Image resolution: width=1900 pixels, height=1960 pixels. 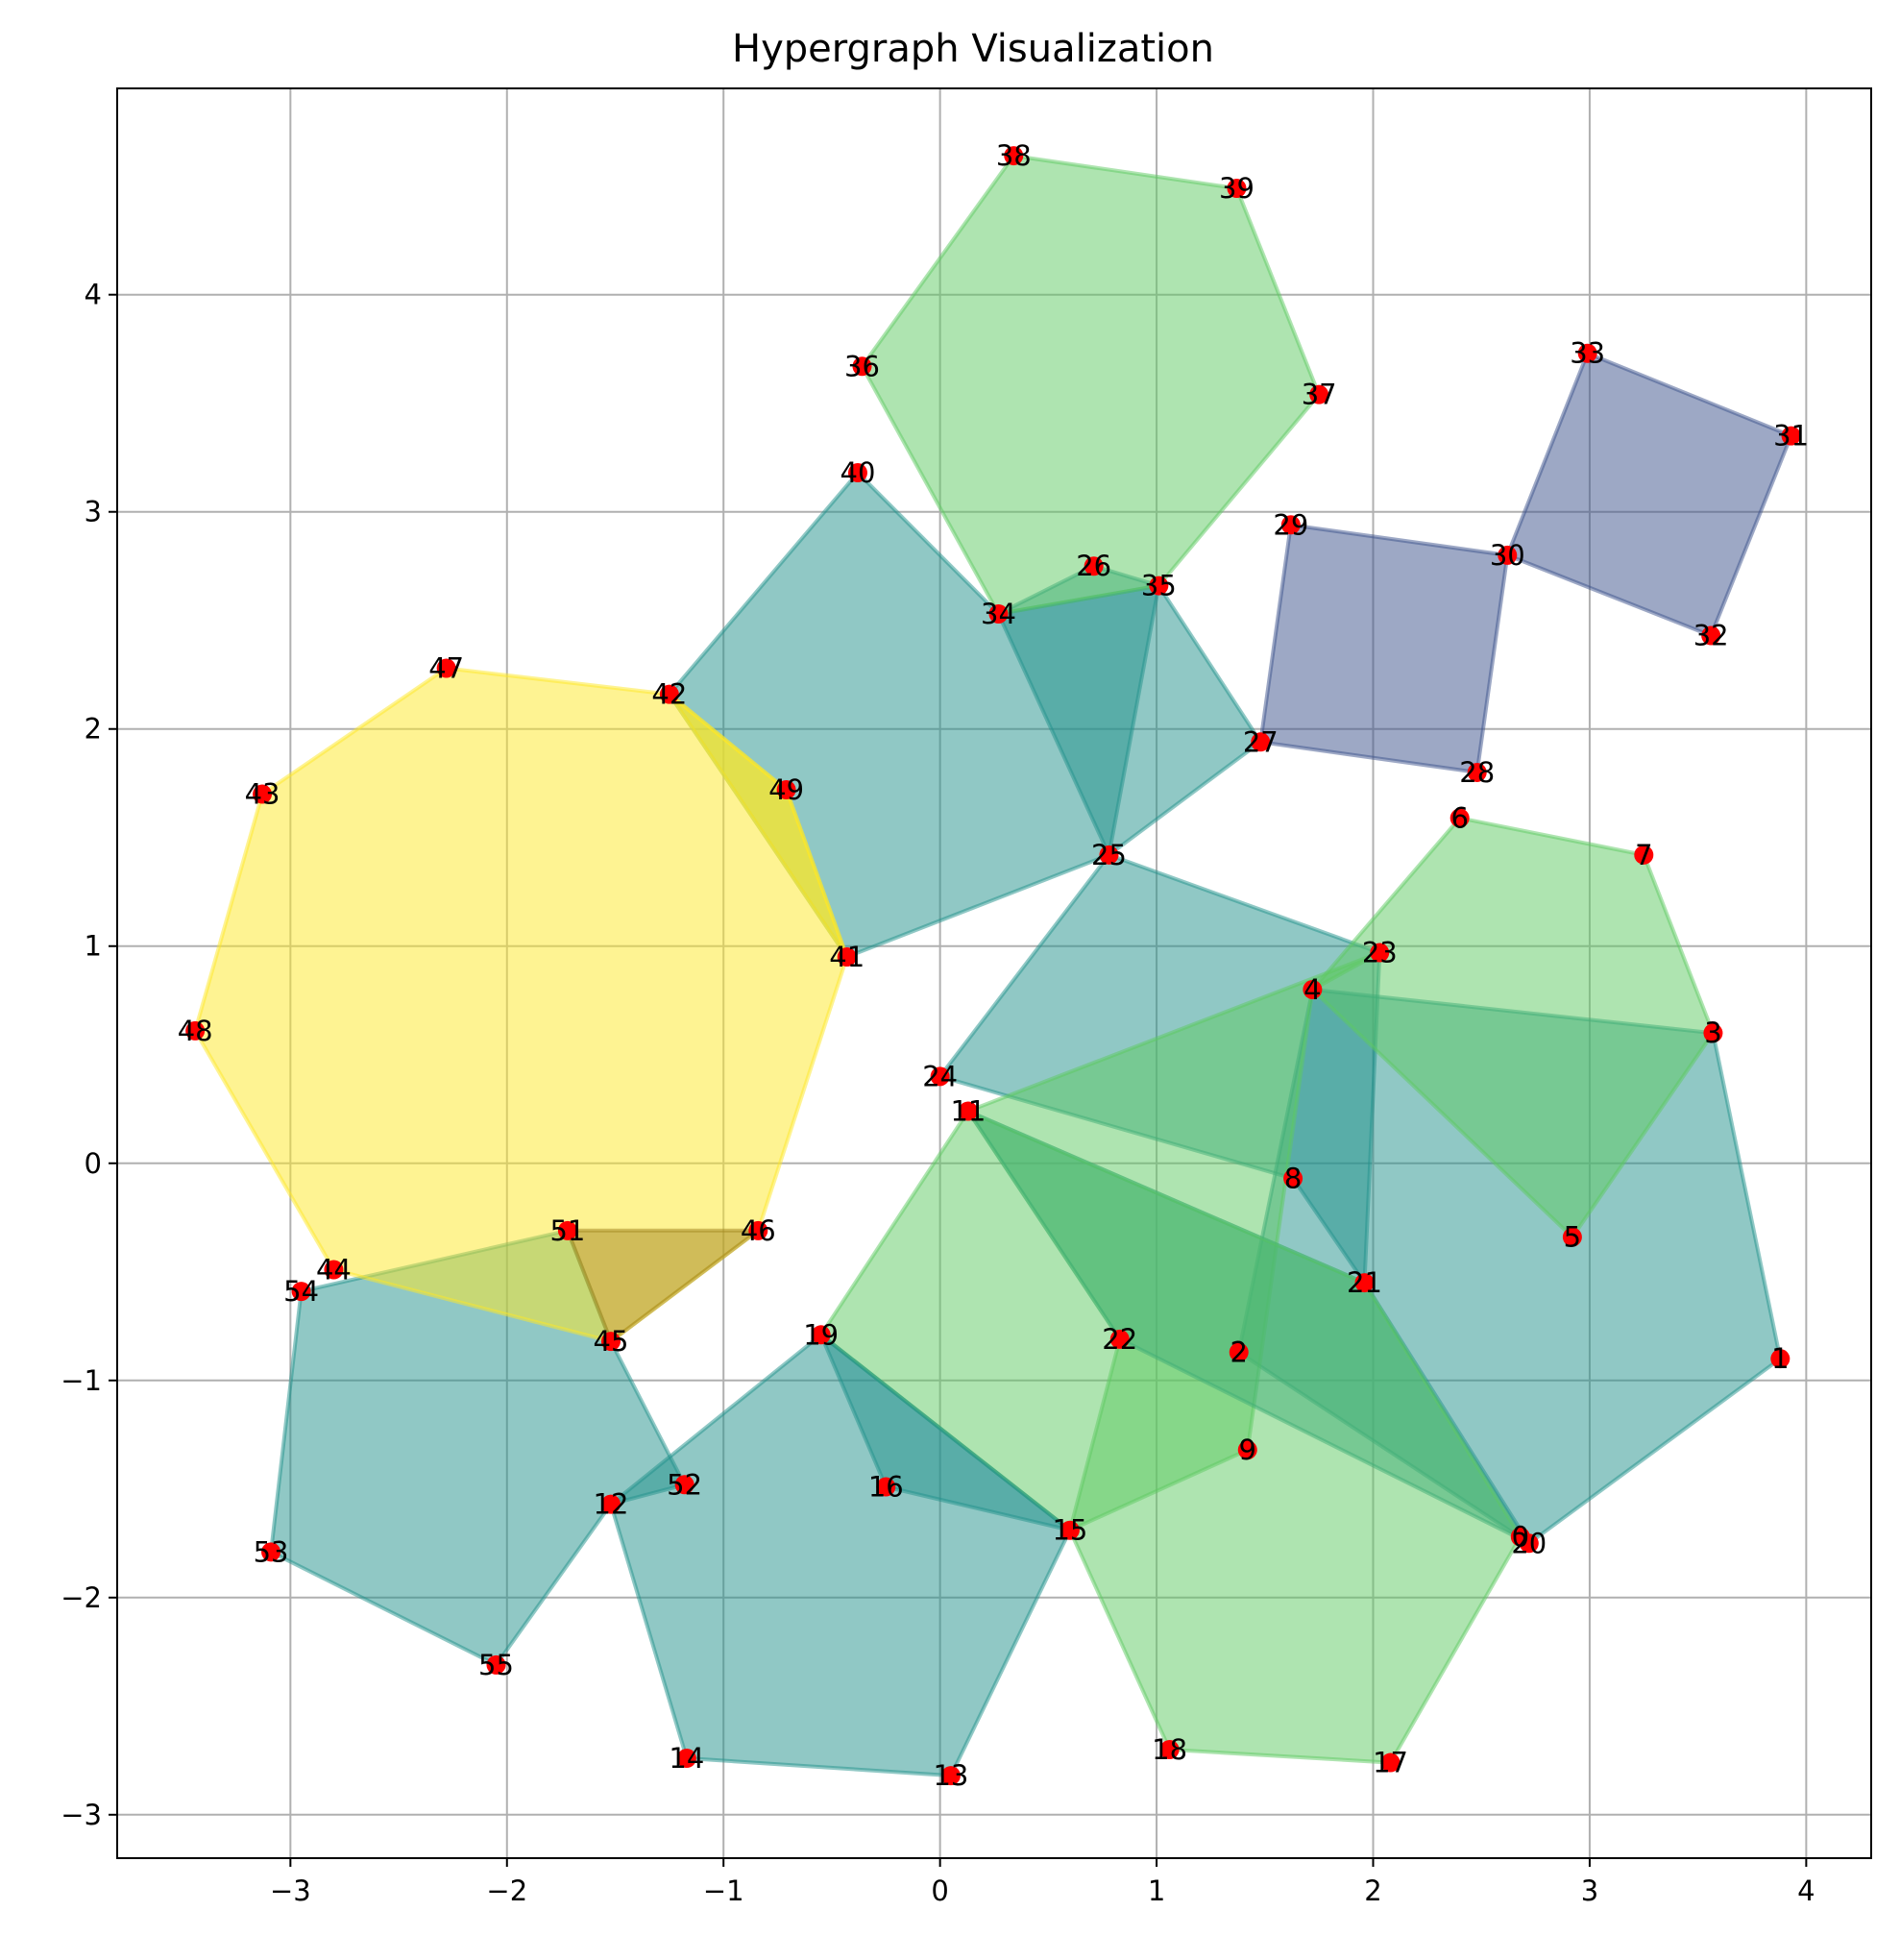 I want to click on node-label-18: 18, so click(x=1170, y=1750).